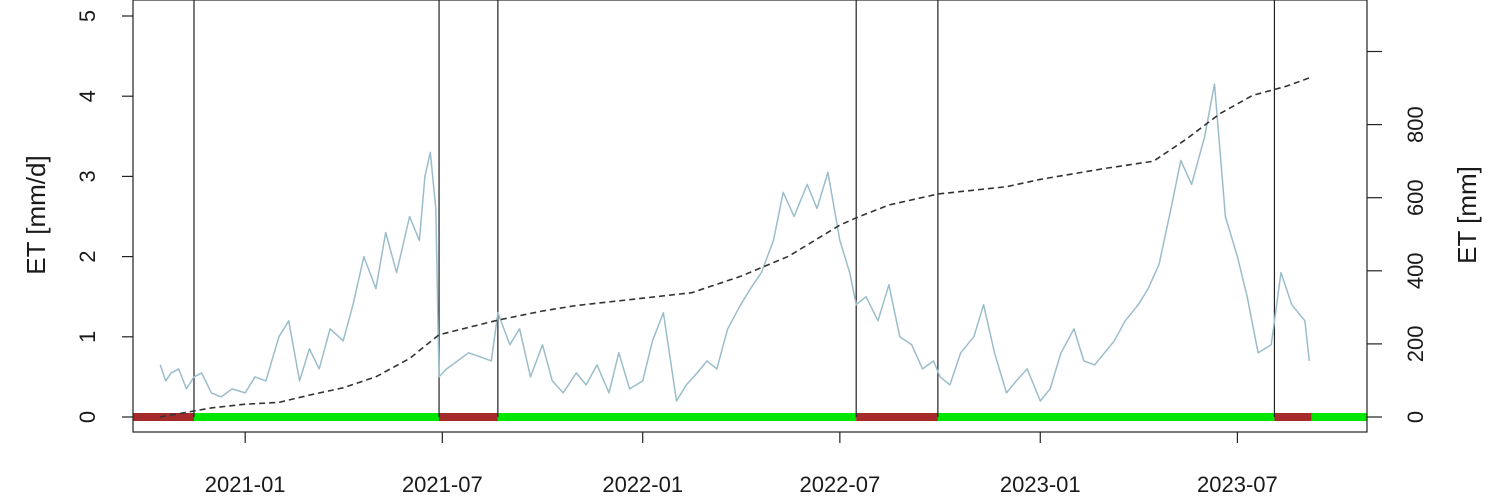  What do you see at coordinates (87, 176) in the screenshot?
I see `y-tick-label: 3` at bounding box center [87, 176].